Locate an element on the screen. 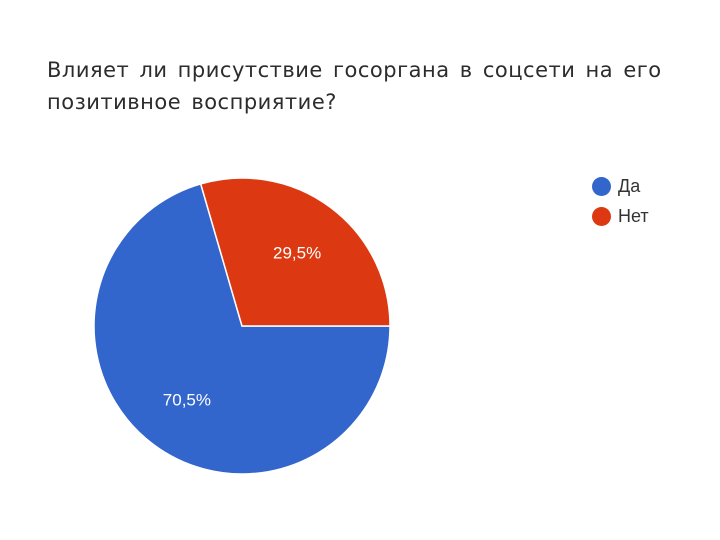 Image resolution: width=720 pixels, height=540 pixels. pie-label-da: 70,5% is located at coordinates (187, 399).